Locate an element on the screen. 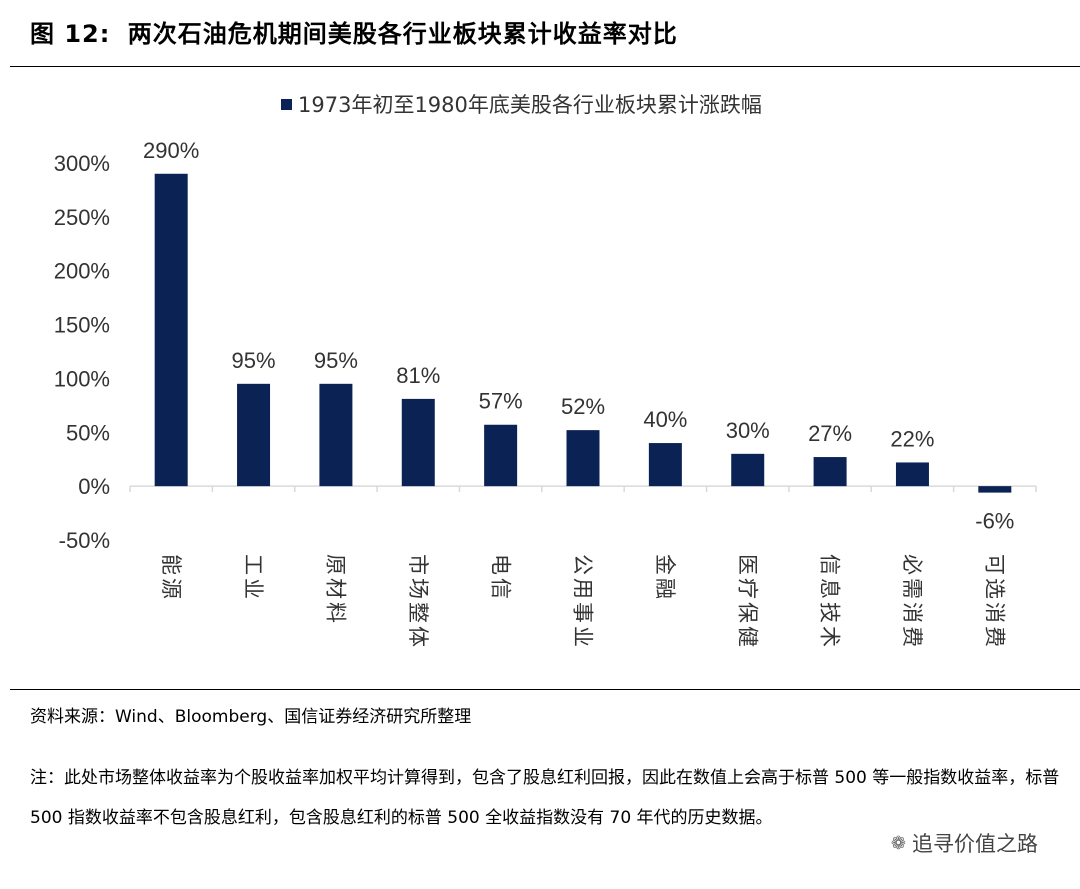 The width and height of the screenshot is (1080, 889). top-rule is located at coordinates (545, 66).